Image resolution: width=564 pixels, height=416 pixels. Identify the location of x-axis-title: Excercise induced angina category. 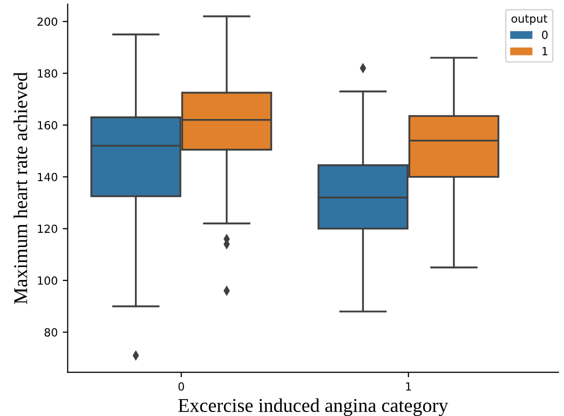
(313, 407).